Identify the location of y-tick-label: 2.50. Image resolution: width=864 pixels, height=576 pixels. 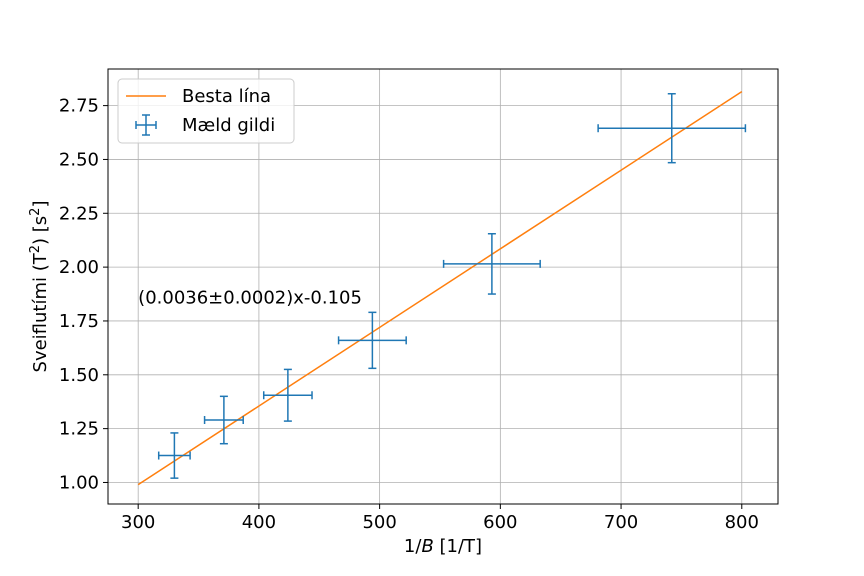
(79, 159).